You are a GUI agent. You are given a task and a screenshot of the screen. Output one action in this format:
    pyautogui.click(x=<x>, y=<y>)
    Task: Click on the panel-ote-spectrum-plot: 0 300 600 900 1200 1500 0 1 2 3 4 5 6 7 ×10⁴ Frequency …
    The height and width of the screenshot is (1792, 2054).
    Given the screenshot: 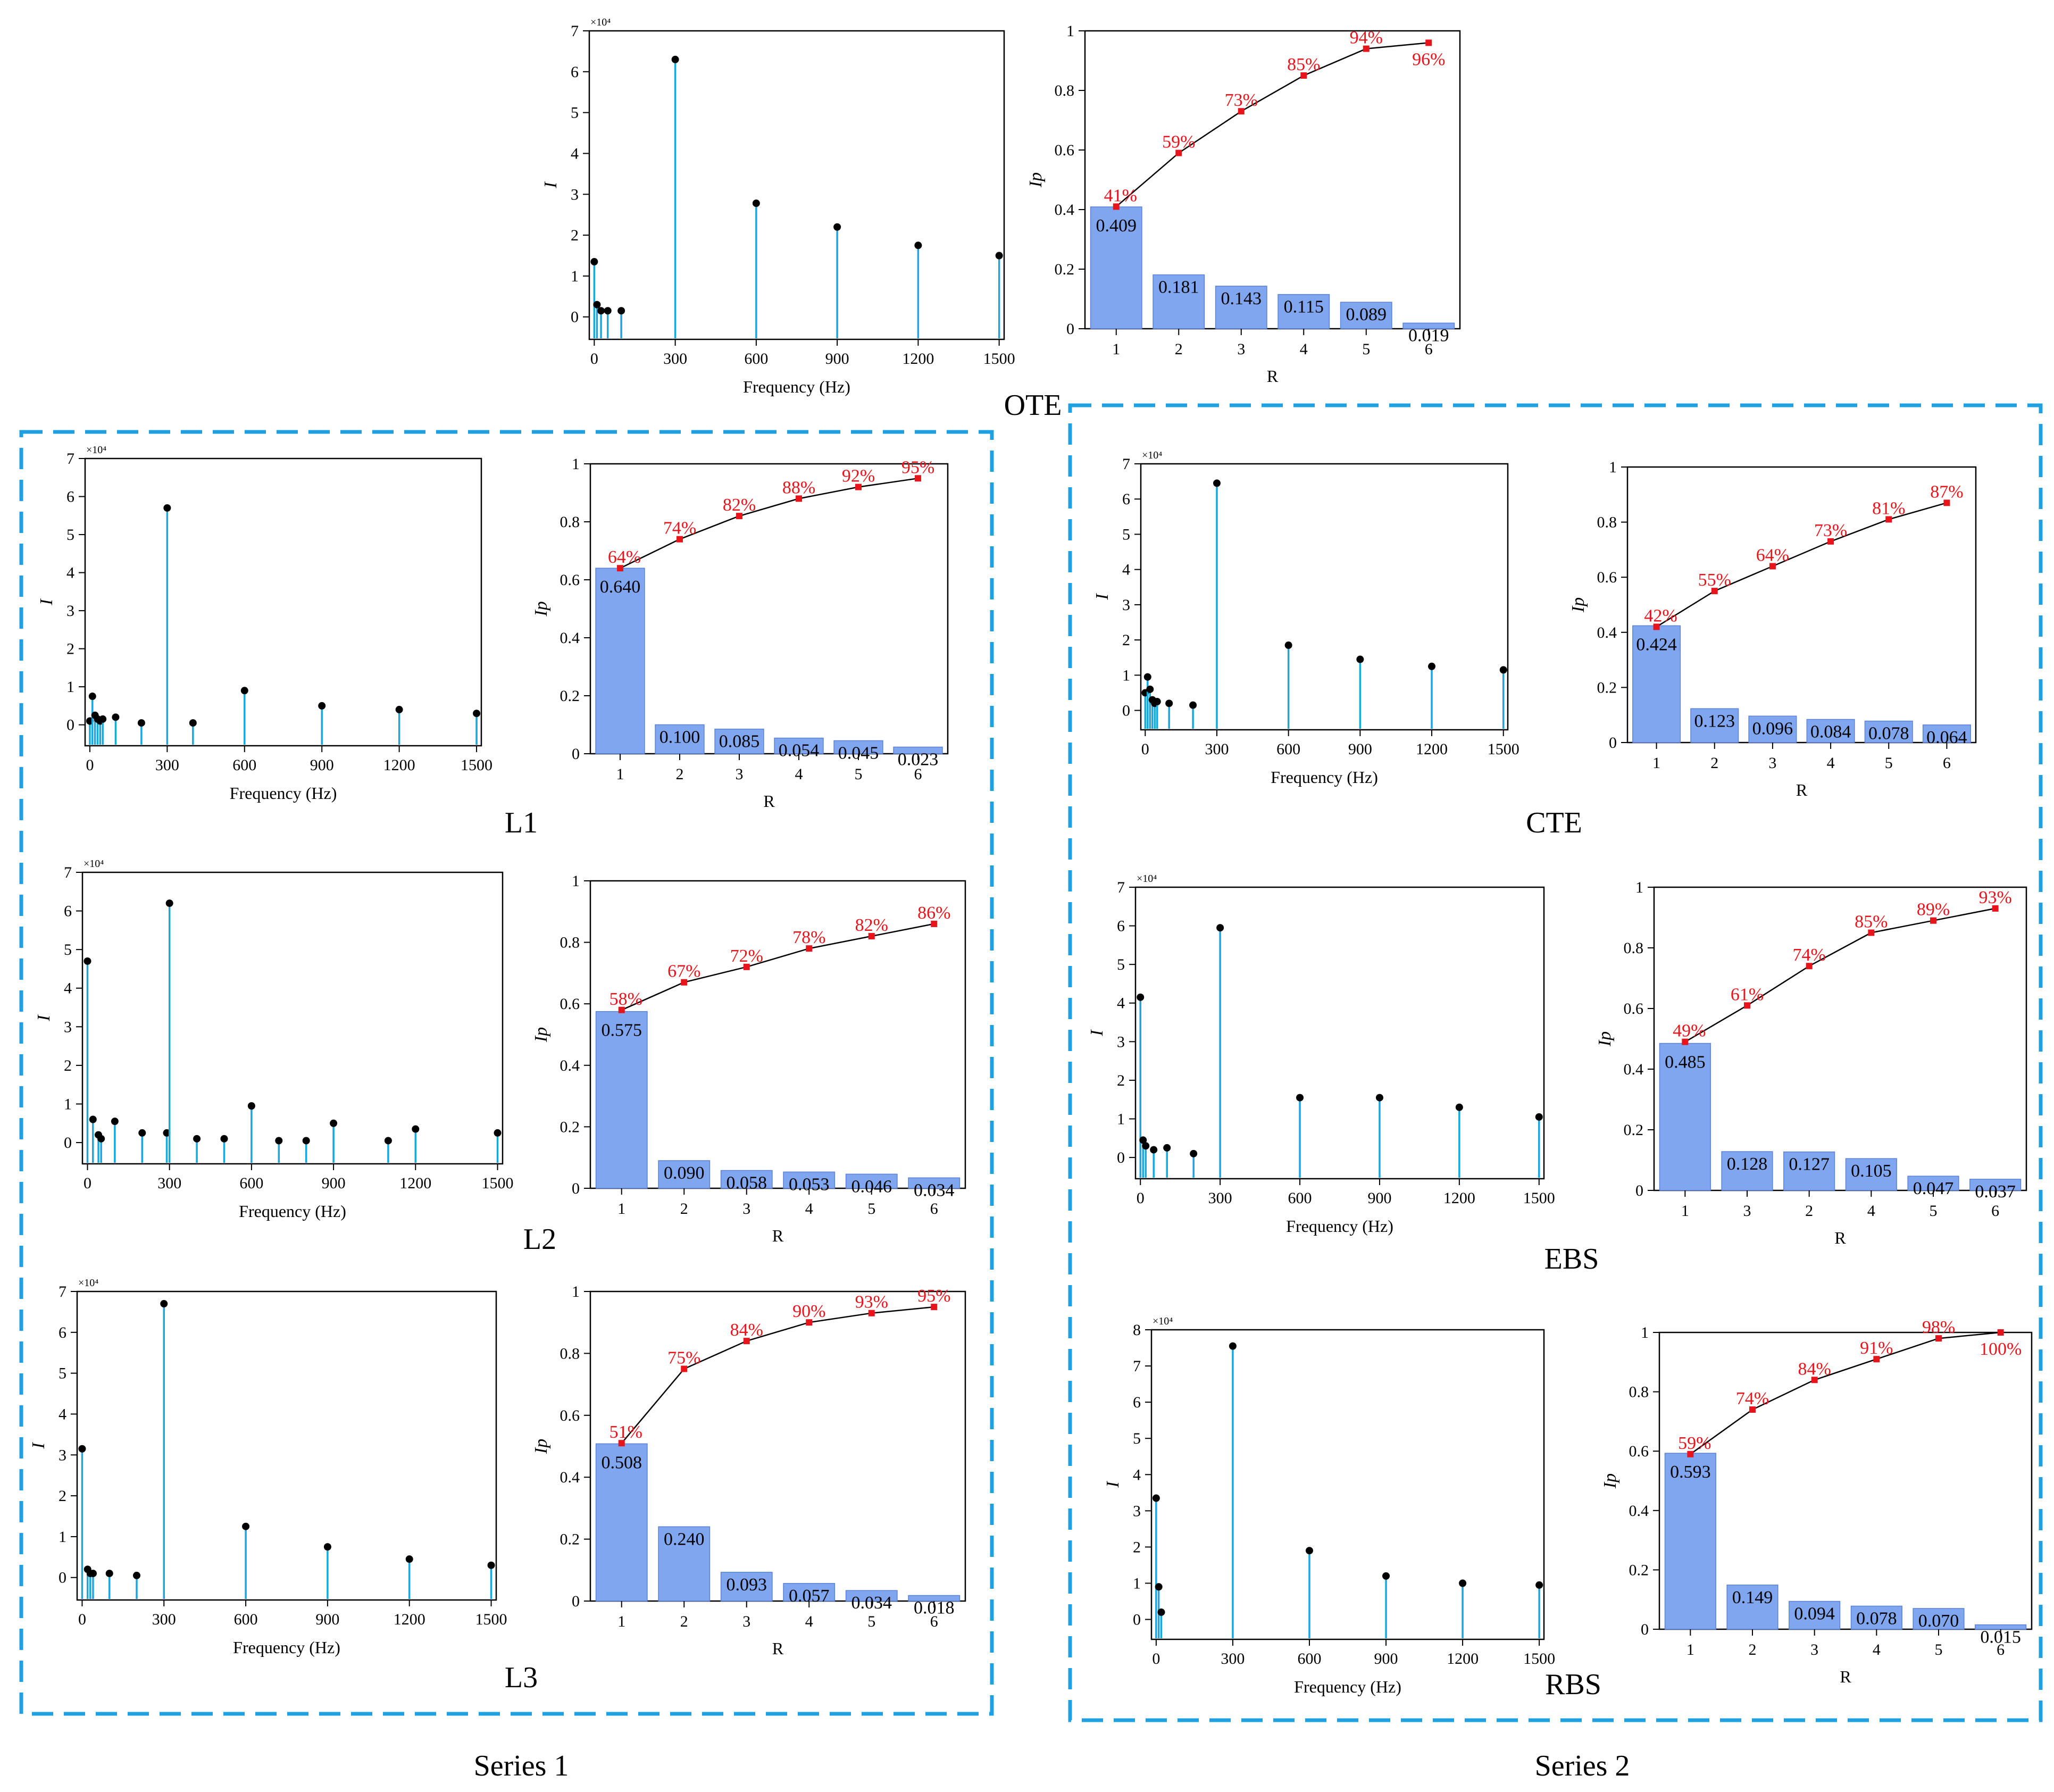 What is the action you would take?
    pyautogui.click(x=778, y=206)
    